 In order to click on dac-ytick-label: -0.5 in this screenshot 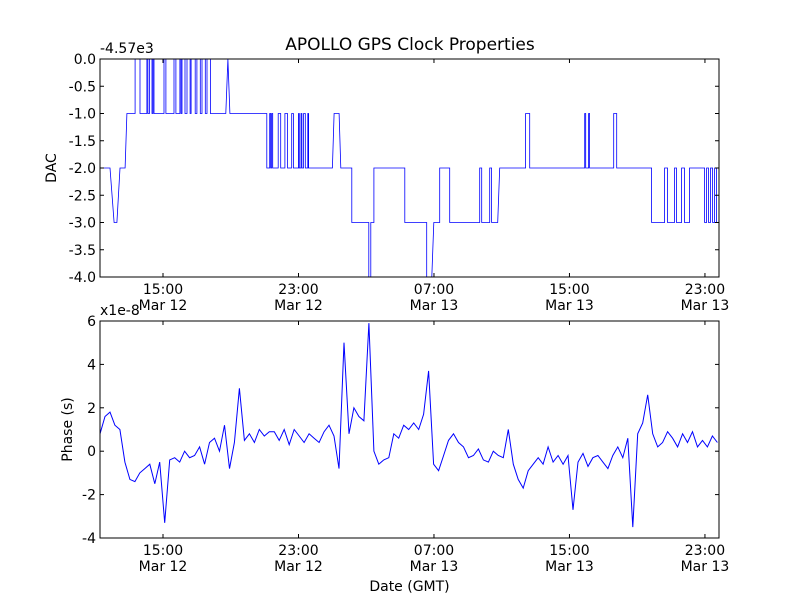, I will do `click(82, 87)`.